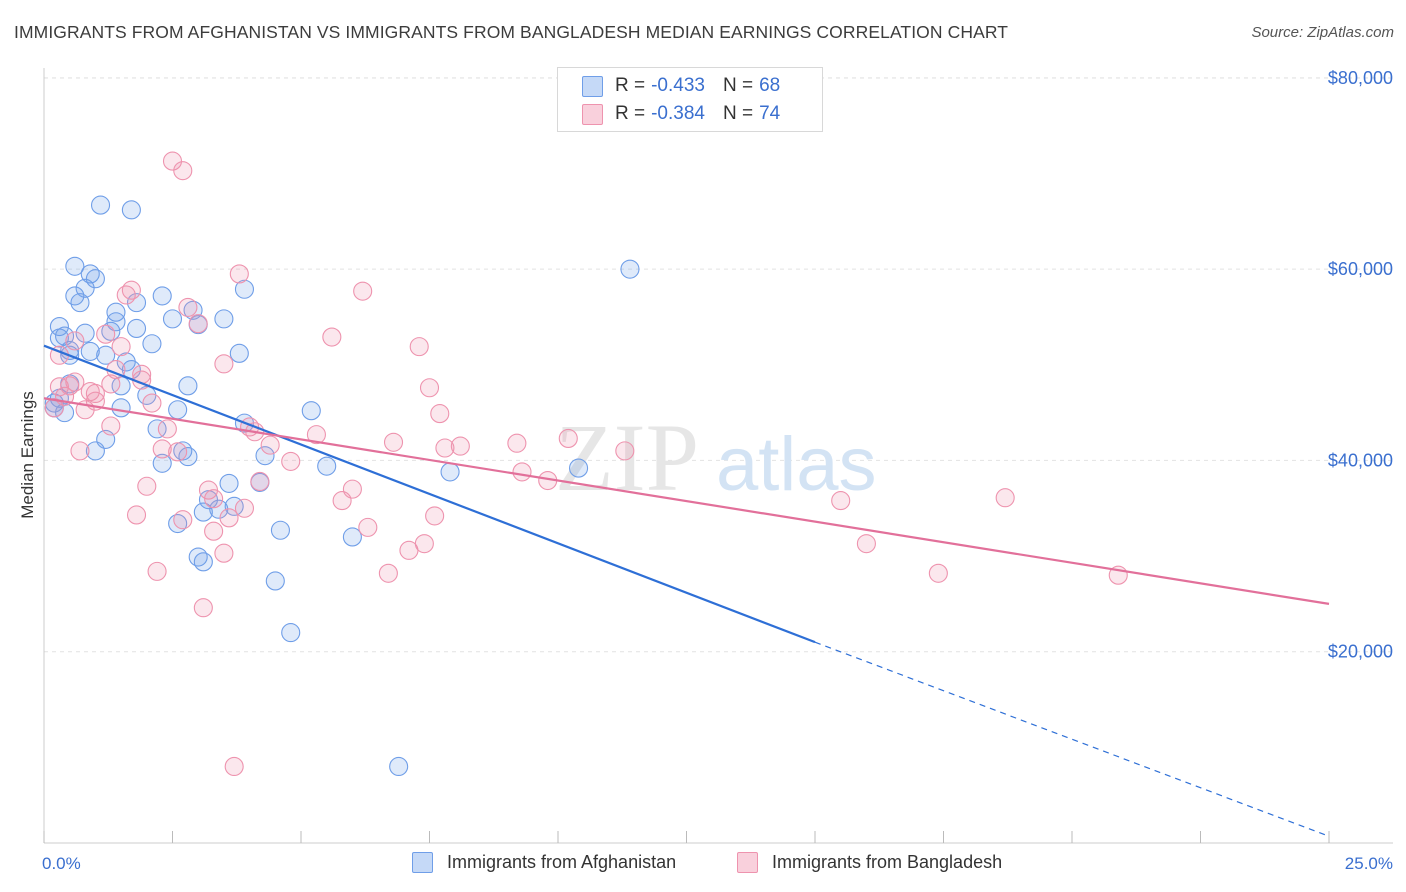 The width and height of the screenshot is (1406, 892). What do you see at coordinates (690, 99) in the screenshot?
I see `legend-box: R = -0.433 N = 68 R = -0.384 N = 74` at bounding box center [690, 99].